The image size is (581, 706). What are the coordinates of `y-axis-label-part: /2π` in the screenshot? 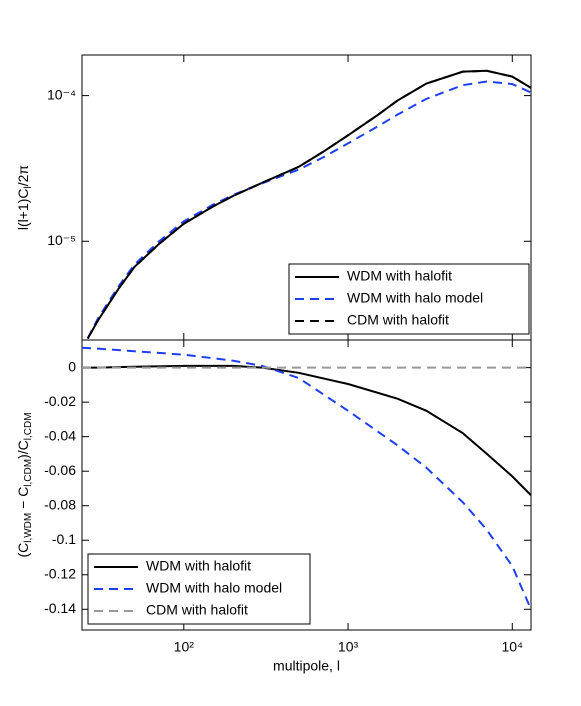 It's located at (23, 176).